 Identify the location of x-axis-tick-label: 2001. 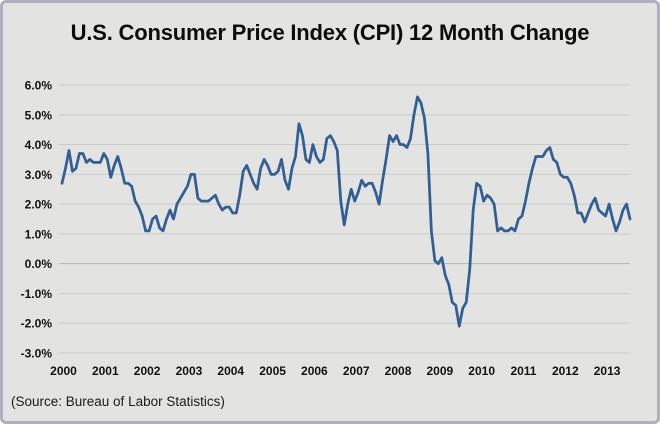
(105, 371).